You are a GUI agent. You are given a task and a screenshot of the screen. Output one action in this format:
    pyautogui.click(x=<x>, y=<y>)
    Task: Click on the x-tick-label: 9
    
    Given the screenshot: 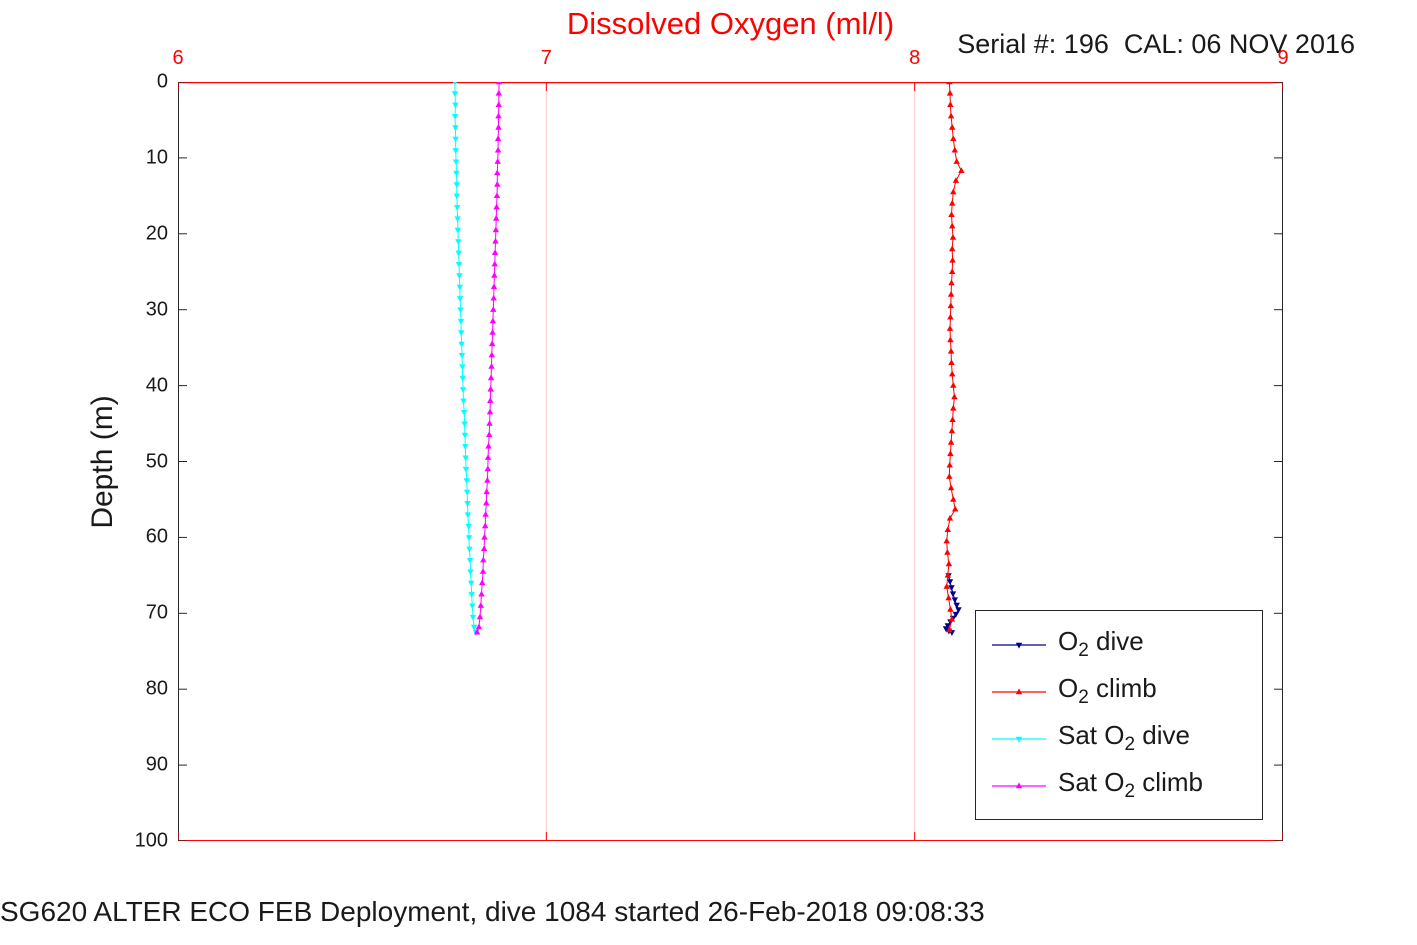 What is the action you would take?
    pyautogui.click(x=1283, y=58)
    